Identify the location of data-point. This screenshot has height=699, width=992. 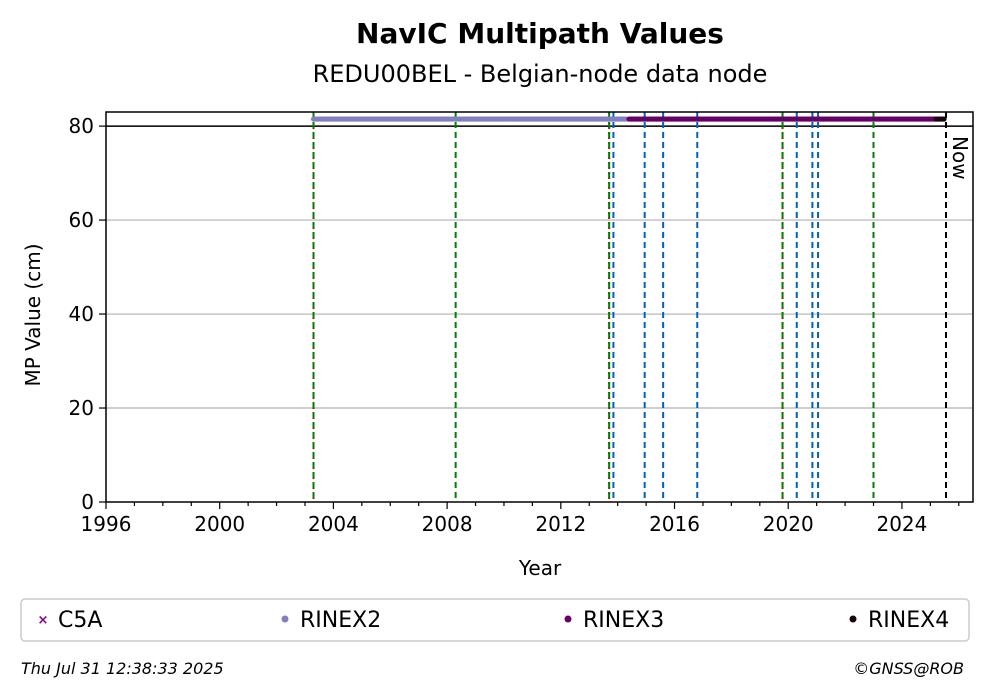
(944, 119).